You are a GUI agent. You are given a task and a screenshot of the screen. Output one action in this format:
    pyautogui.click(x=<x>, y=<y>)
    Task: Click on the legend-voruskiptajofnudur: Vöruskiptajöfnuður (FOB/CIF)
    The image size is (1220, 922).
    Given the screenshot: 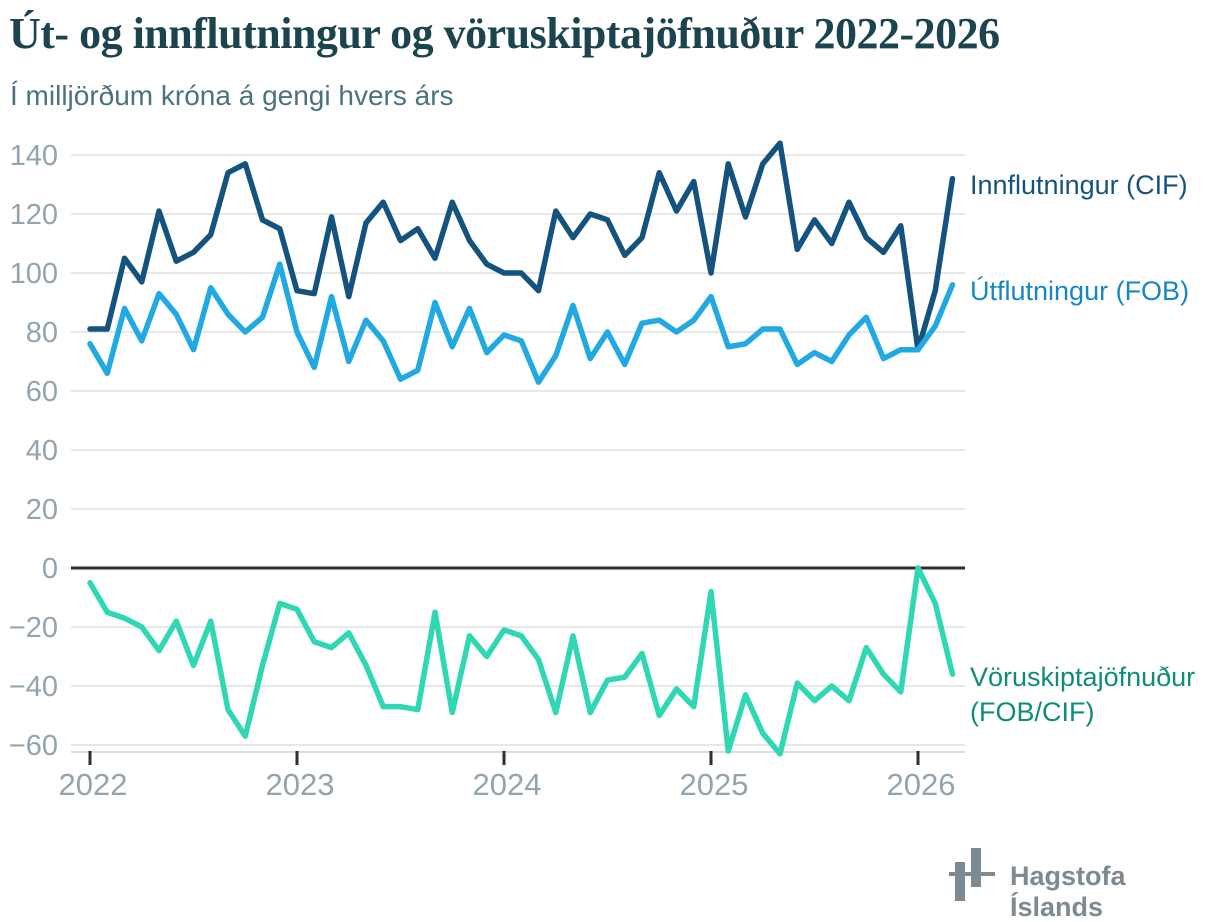 What is the action you would take?
    pyautogui.click(x=1082, y=695)
    